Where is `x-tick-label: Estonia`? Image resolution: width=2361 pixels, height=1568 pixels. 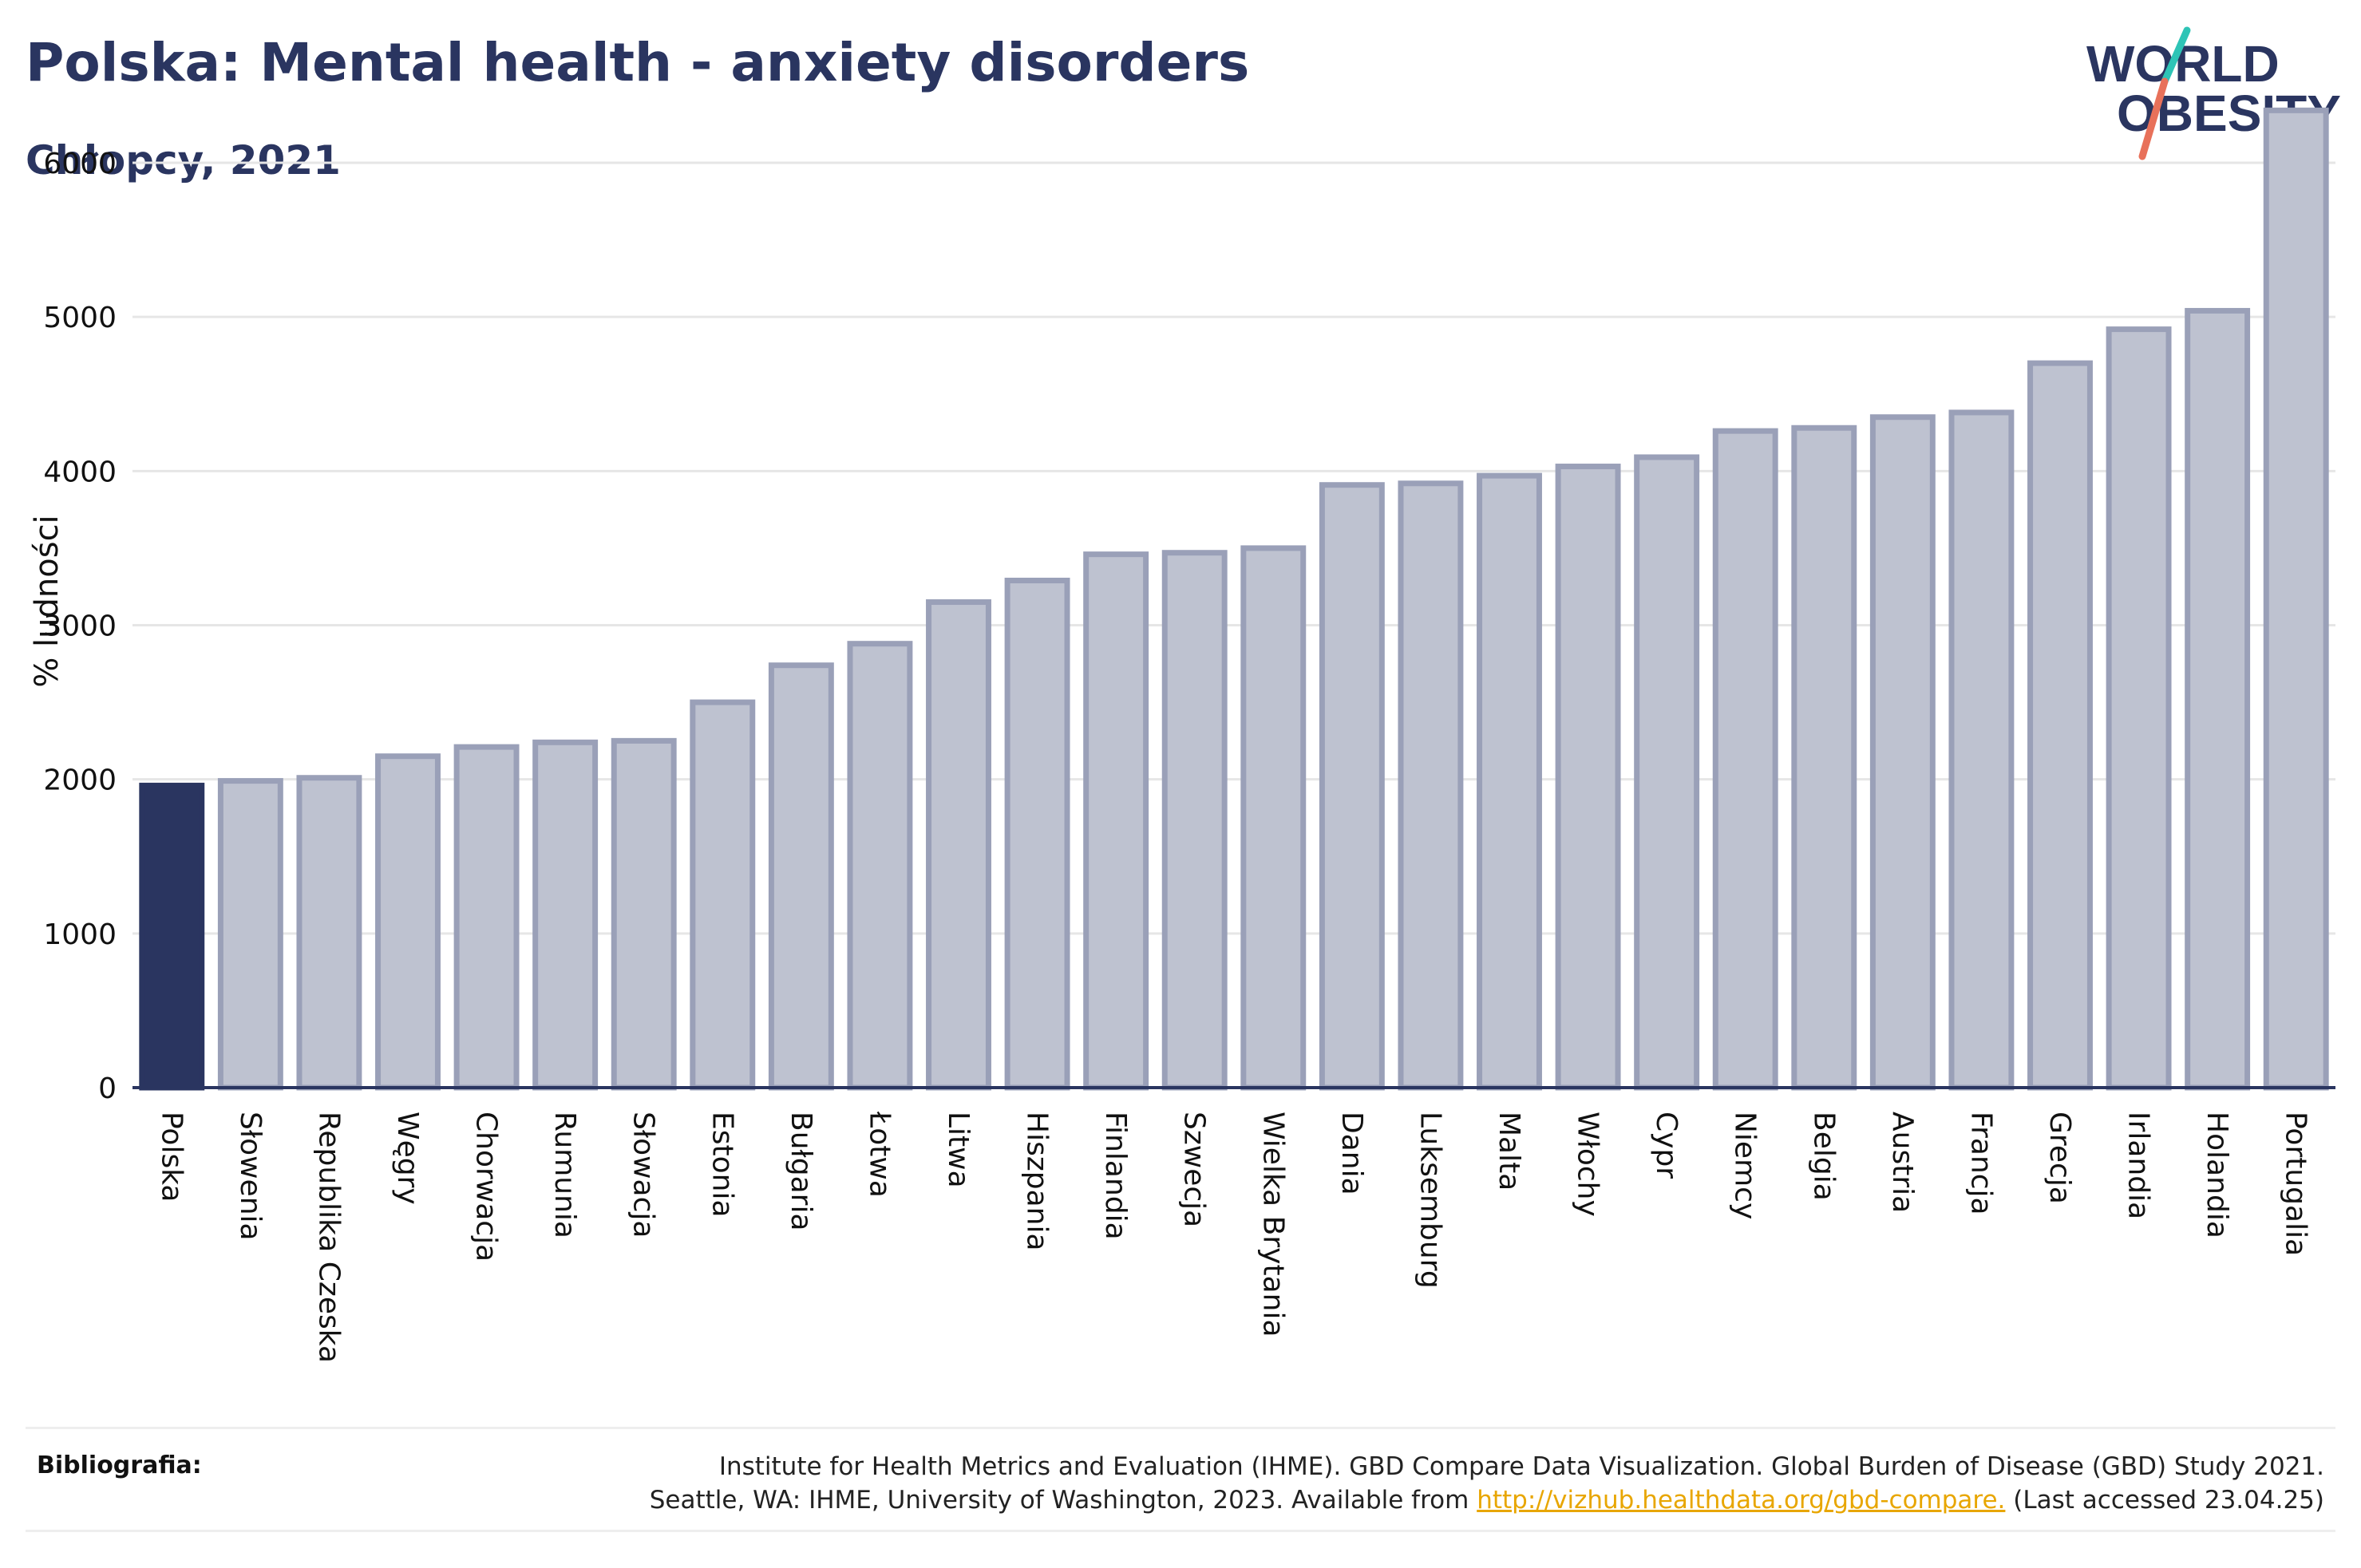
x-tick-label: Estonia is located at coordinates (722, 1165).